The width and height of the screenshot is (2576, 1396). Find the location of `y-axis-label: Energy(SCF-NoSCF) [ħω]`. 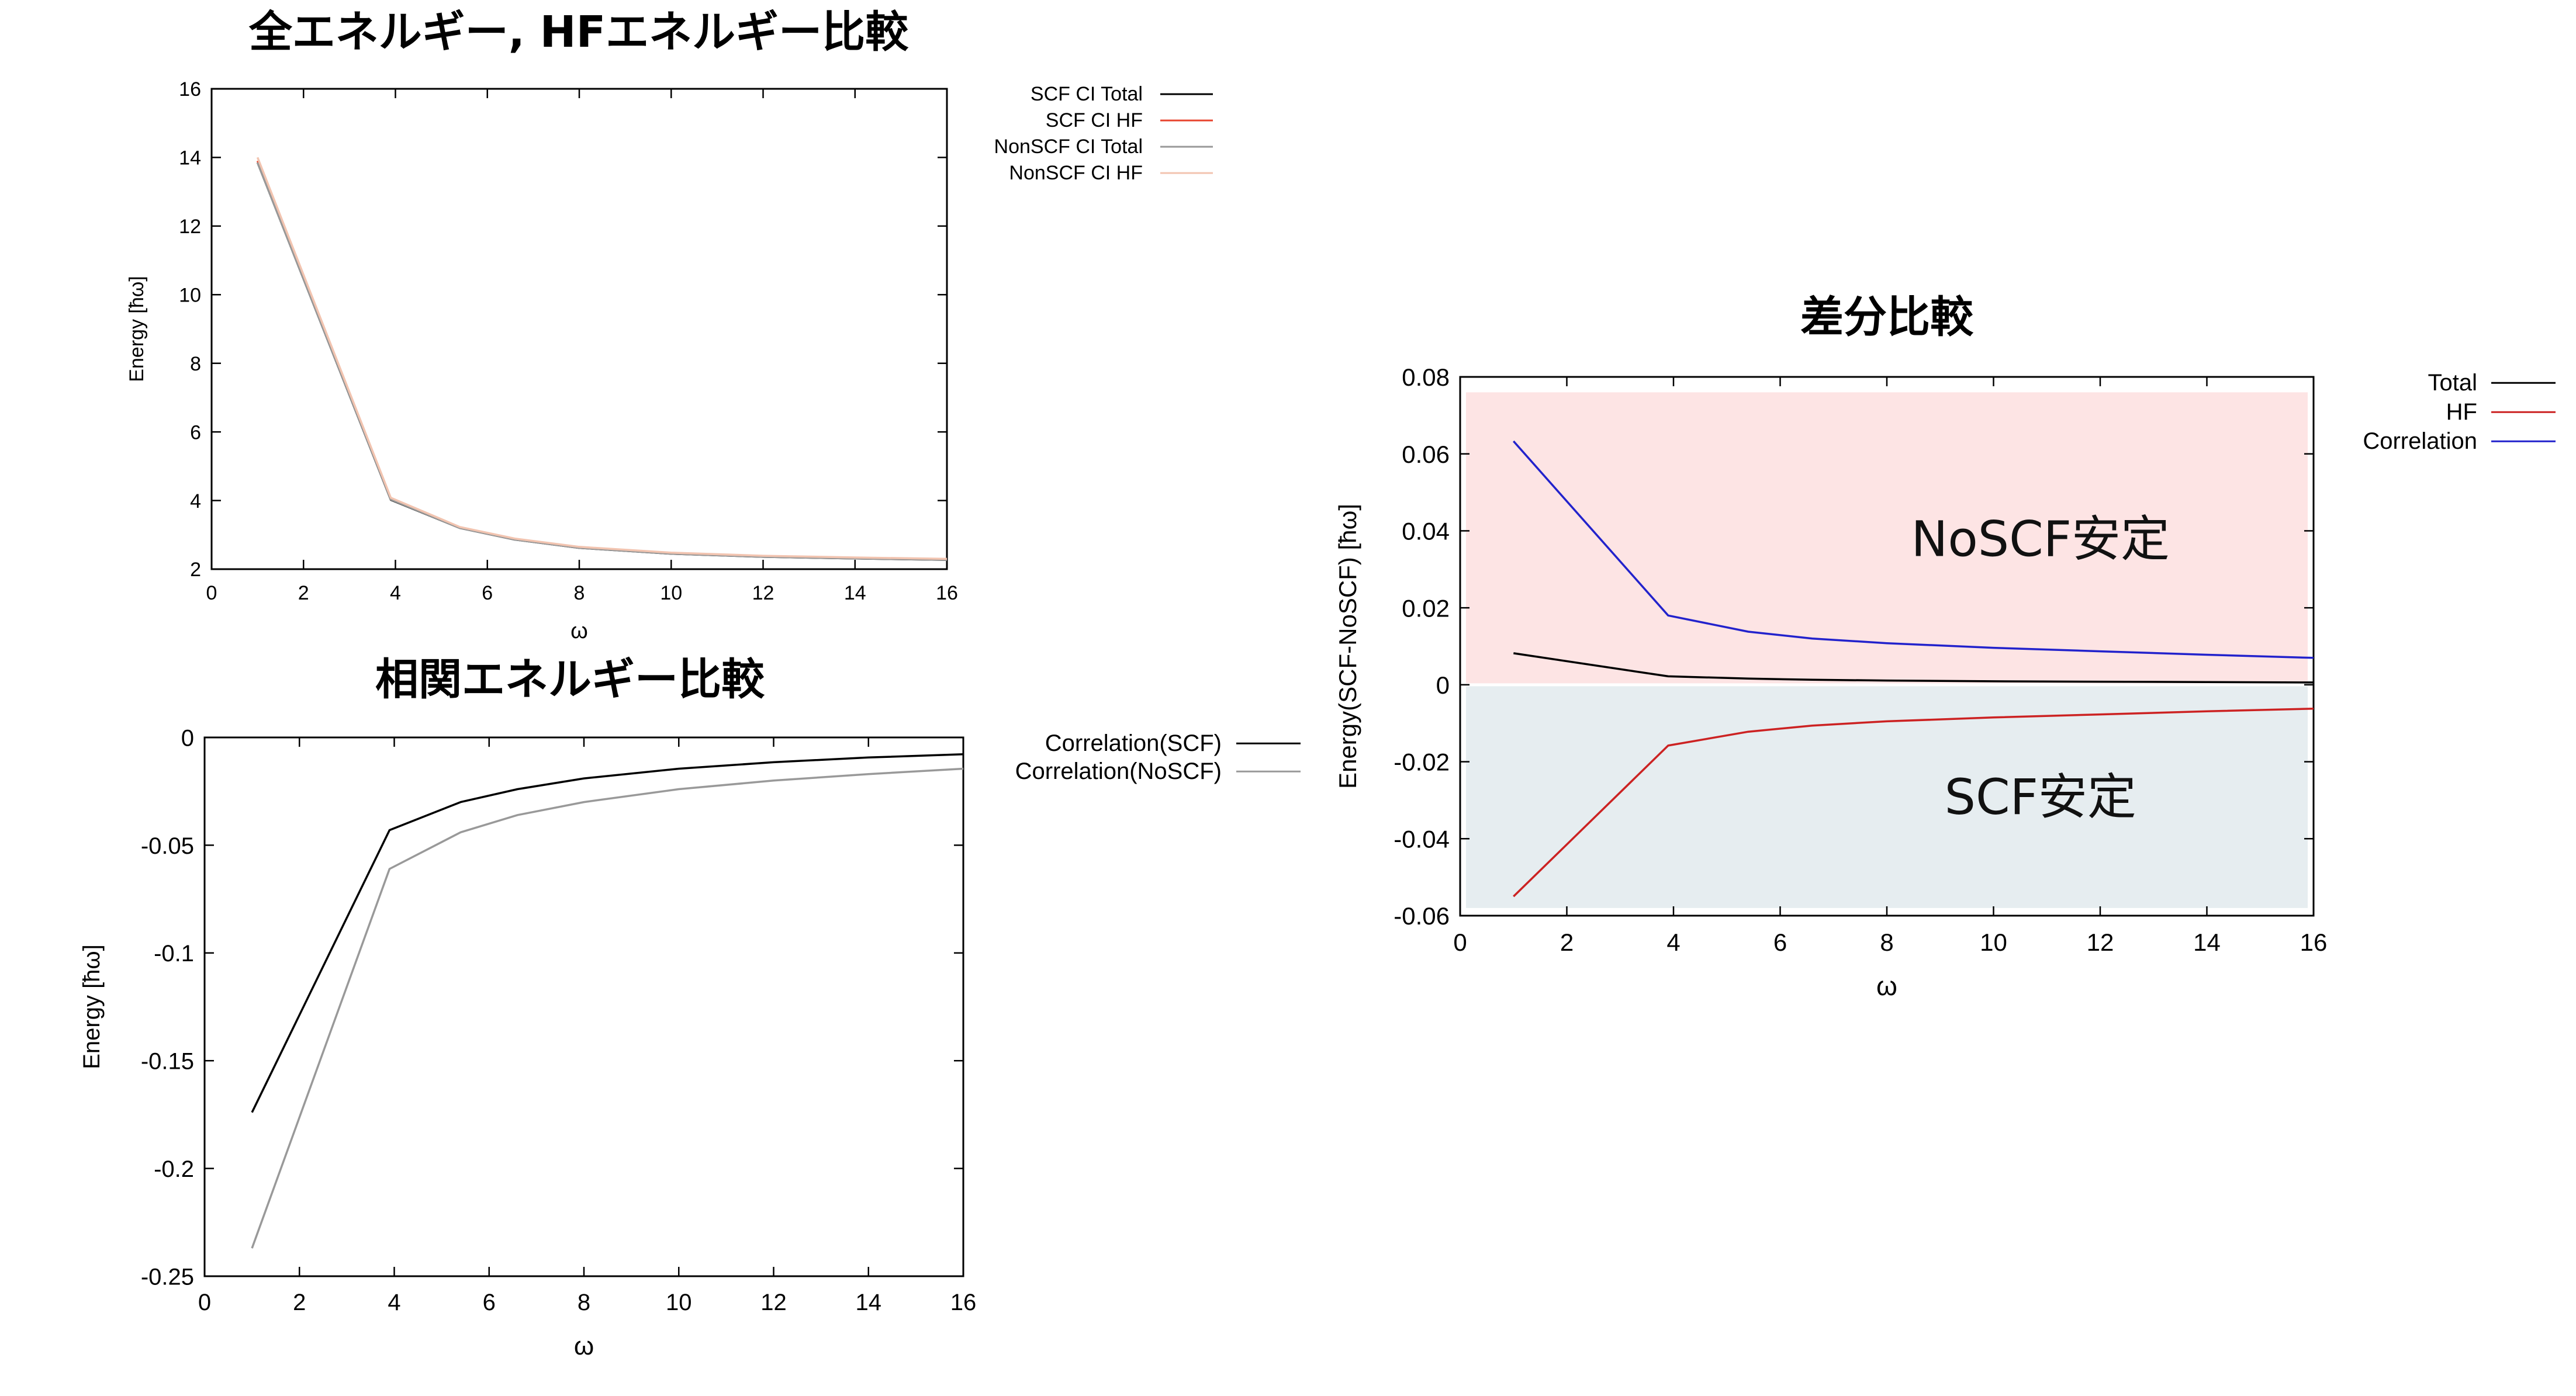

y-axis-label: Energy(SCF-NoSCF) [ħω] is located at coordinates (1347, 646).